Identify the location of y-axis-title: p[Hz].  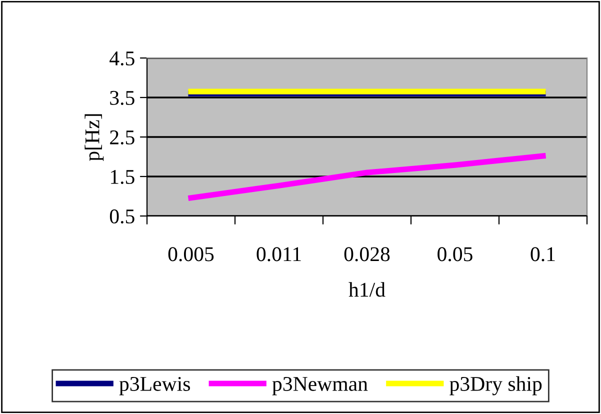
(94, 137).